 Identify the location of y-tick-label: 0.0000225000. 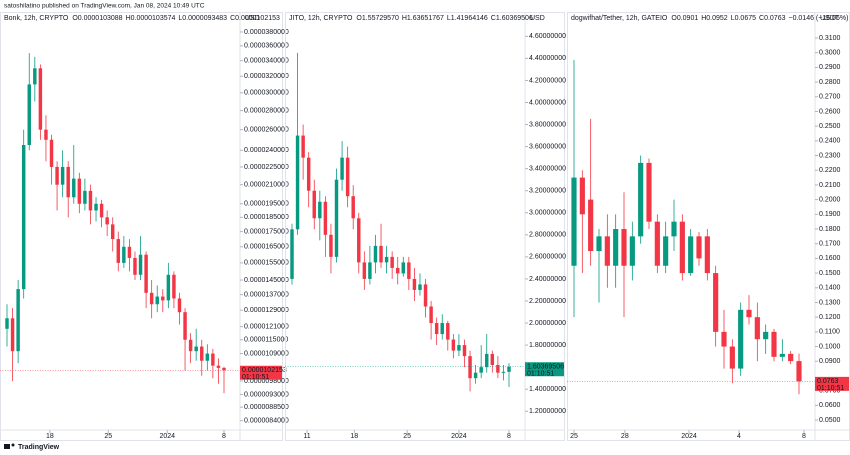
(266, 167).